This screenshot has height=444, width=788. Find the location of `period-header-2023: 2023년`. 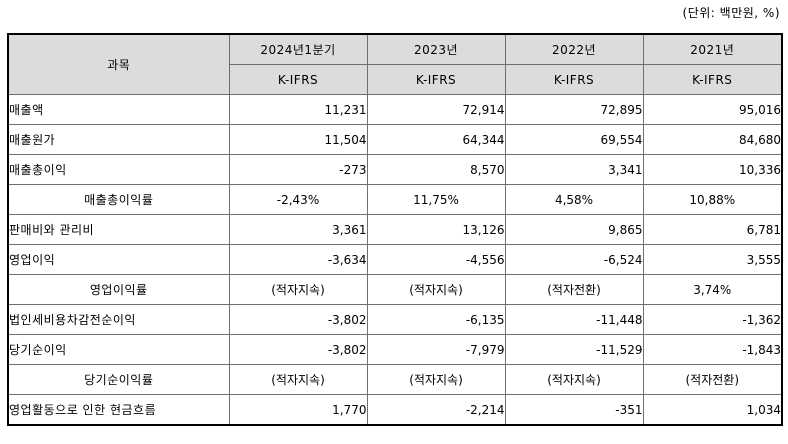

period-header-2023: 2023년 is located at coordinates (436, 49).